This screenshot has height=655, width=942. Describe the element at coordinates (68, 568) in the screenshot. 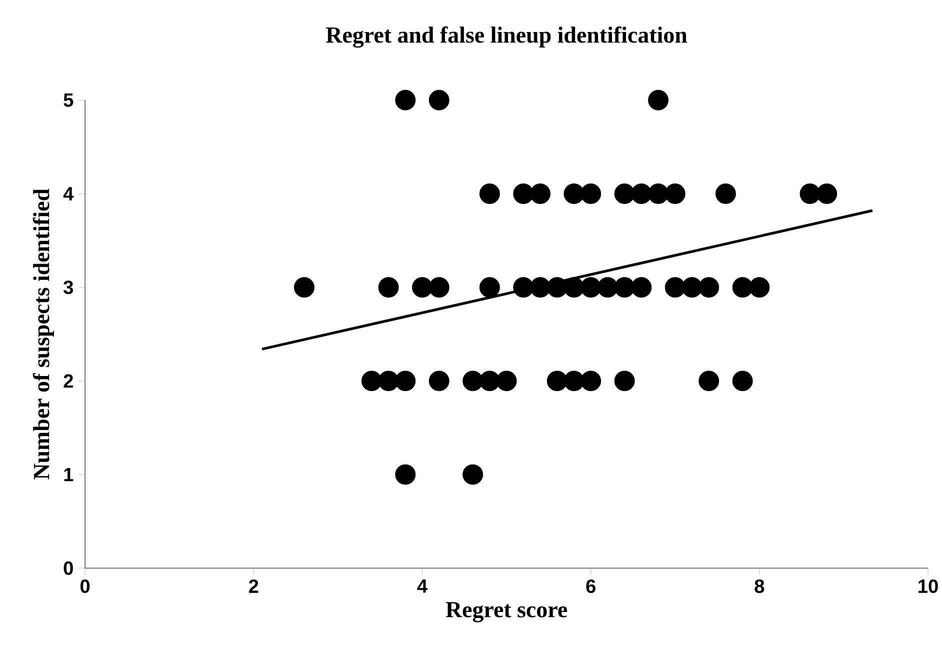

I see `y-tick-label: 0` at that location.